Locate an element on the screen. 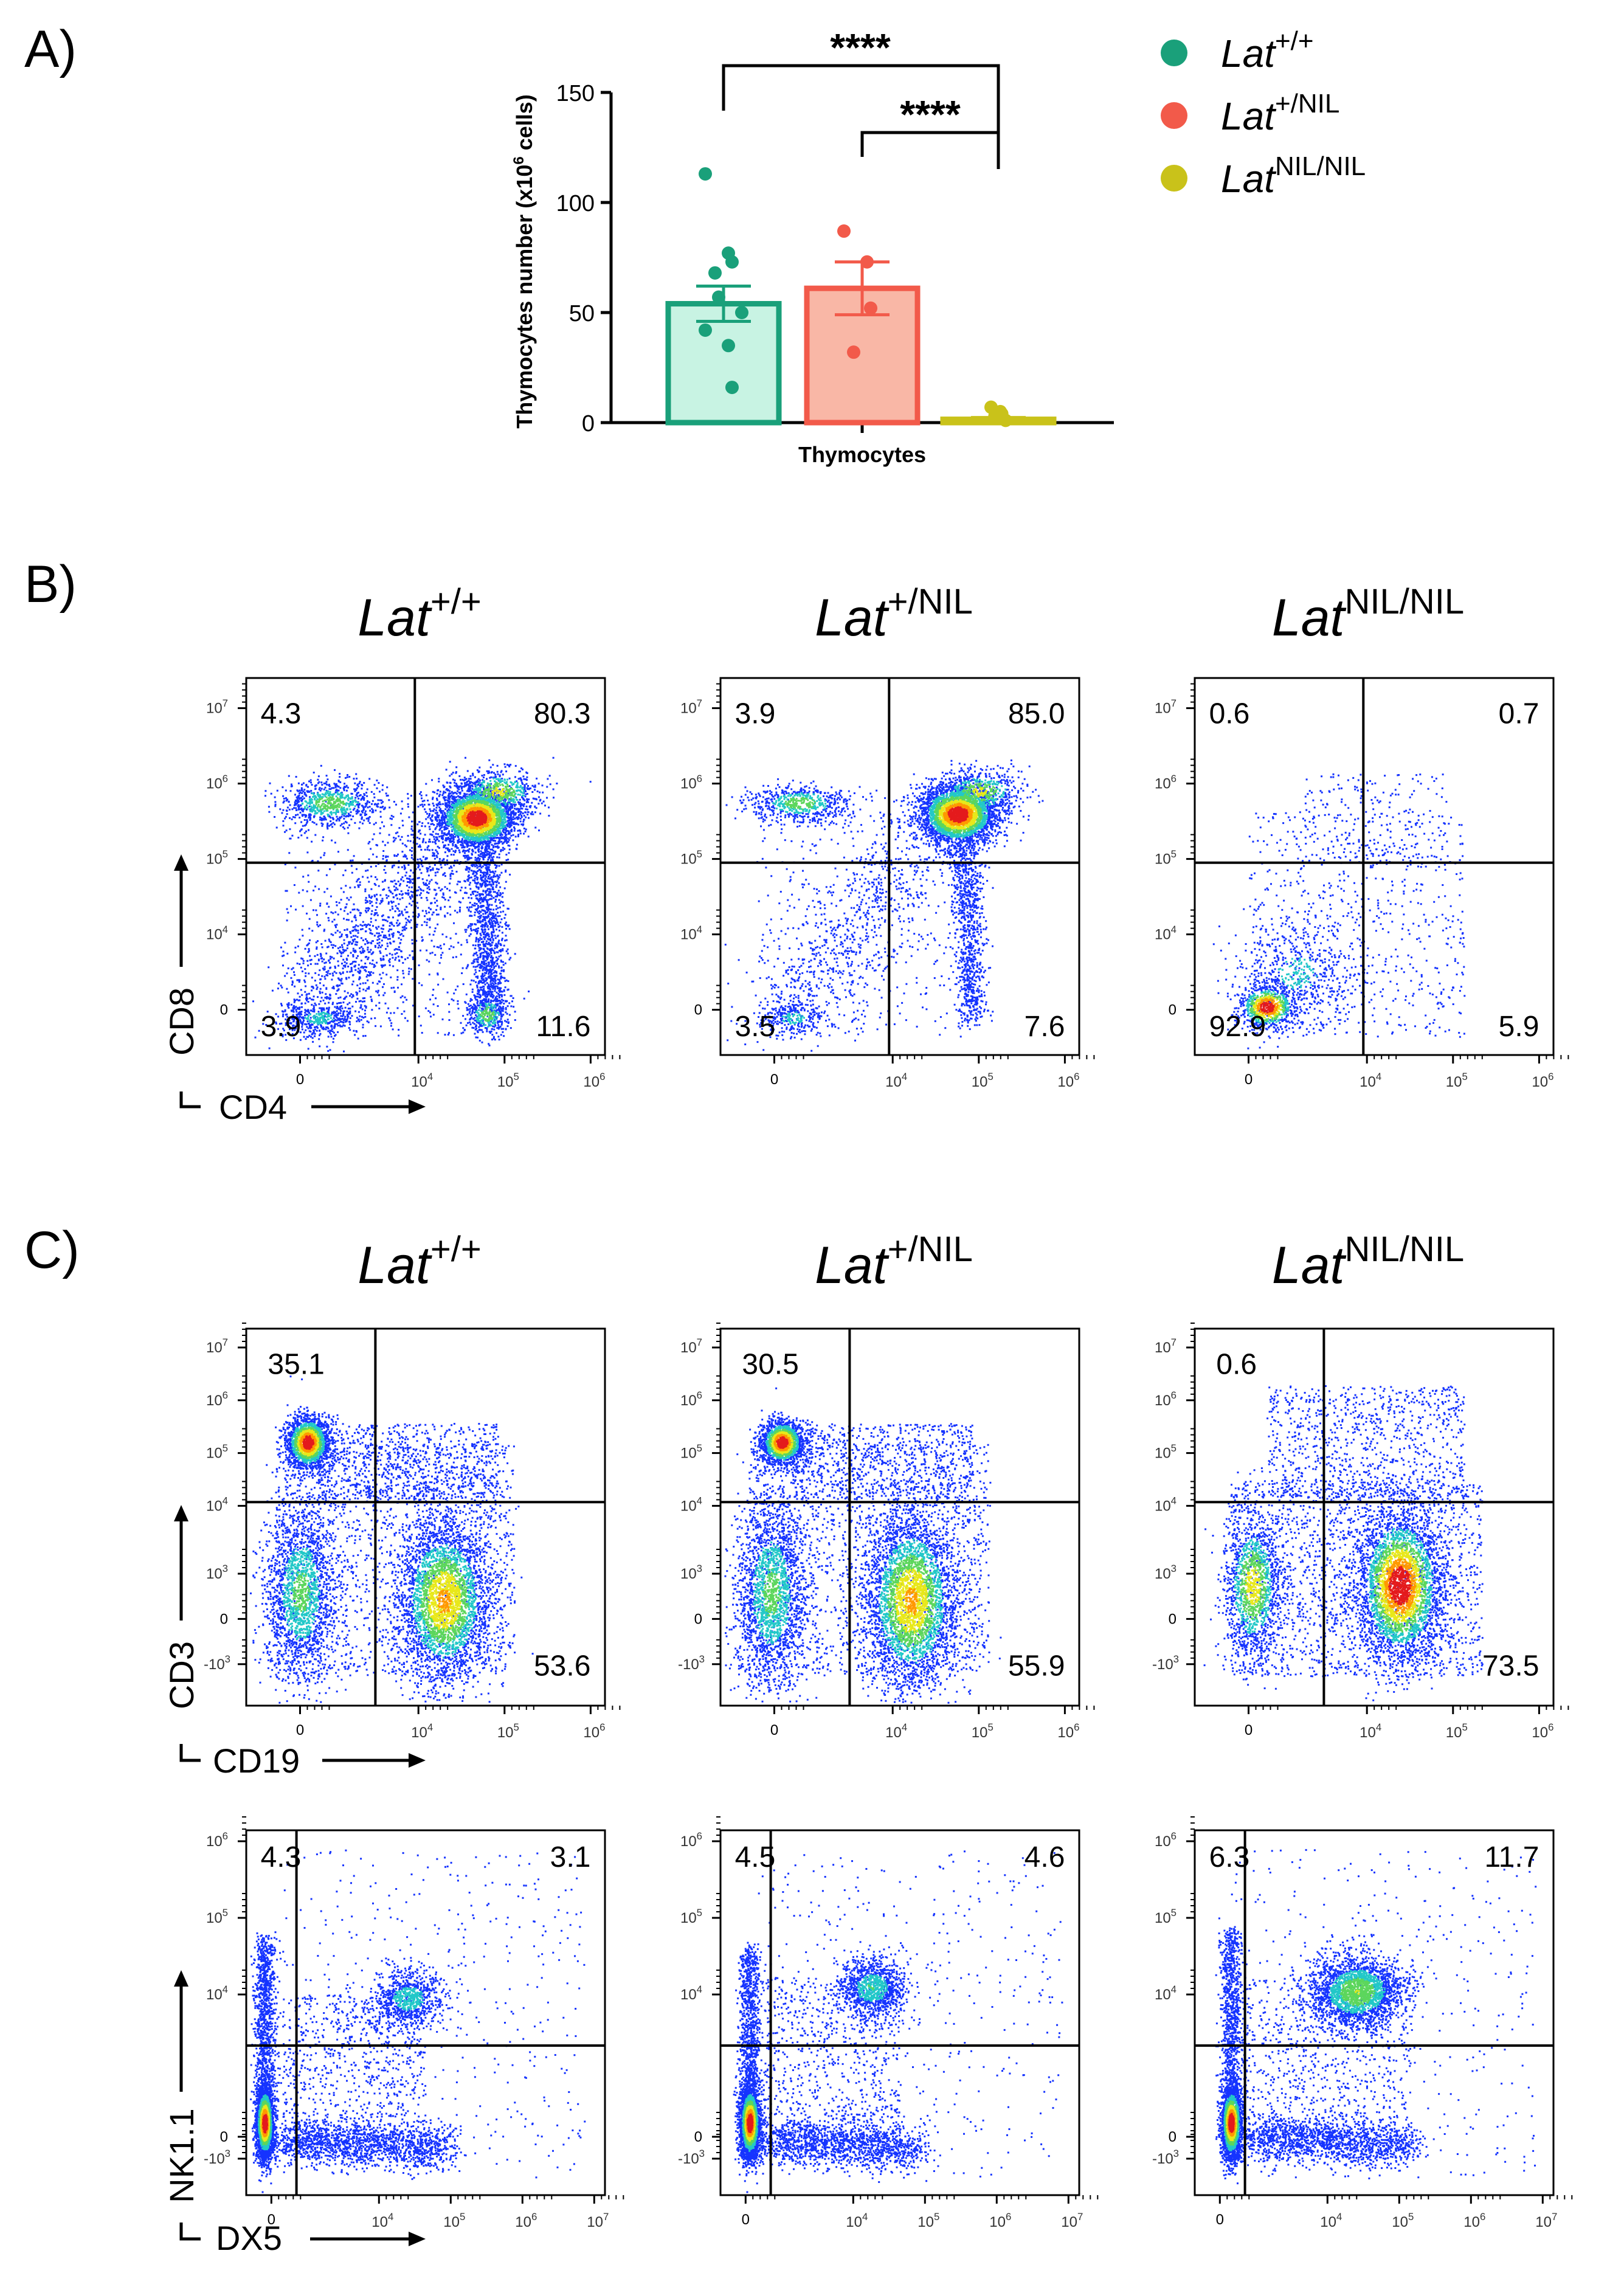 Image resolution: width=1624 pixels, height=2290 pixels. b-axis-y-label: CD8 is located at coordinates (181, 1022).